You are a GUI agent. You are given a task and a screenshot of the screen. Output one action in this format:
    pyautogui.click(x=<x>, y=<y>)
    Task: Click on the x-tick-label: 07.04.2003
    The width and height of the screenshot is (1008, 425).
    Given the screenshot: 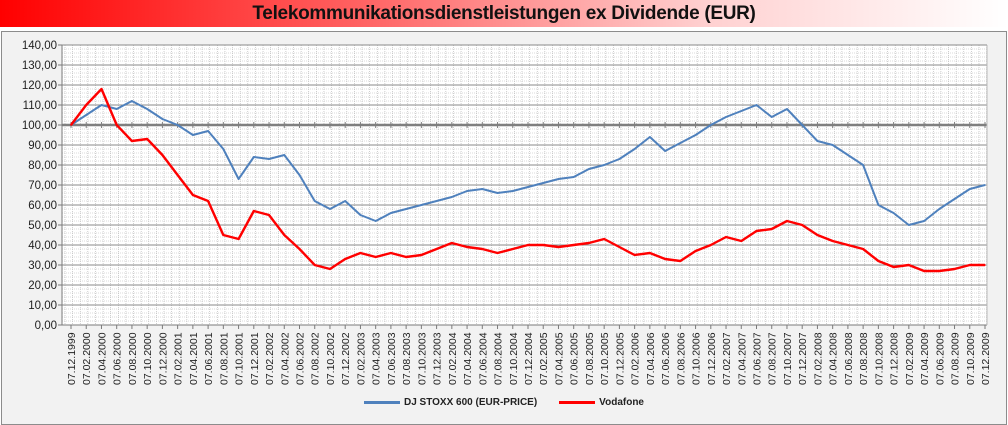 What is the action you would take?
    pyautogui.click(x=377, y=358)
    